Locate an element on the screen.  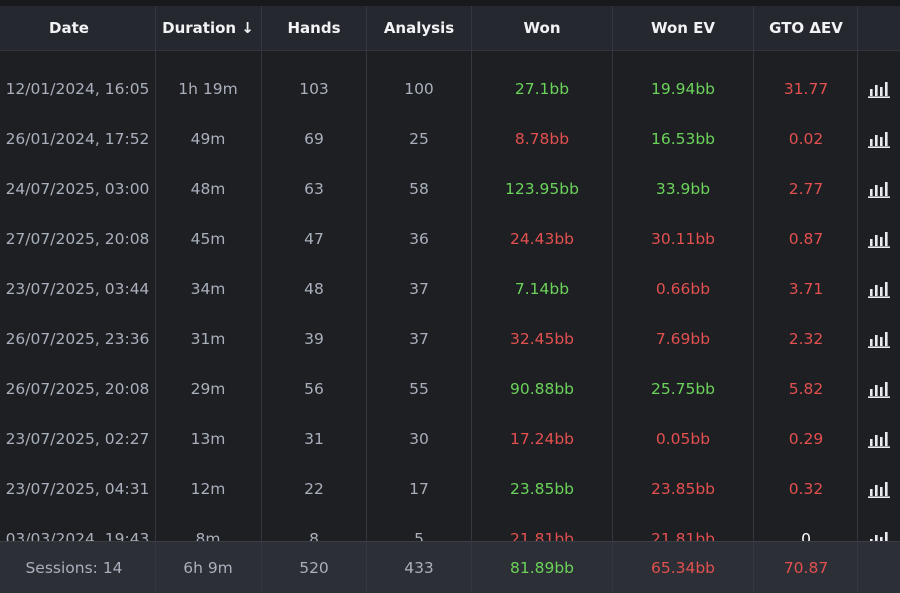
col-header-gto-dev: GTO ΔEV is located at coordinates (806, 28).